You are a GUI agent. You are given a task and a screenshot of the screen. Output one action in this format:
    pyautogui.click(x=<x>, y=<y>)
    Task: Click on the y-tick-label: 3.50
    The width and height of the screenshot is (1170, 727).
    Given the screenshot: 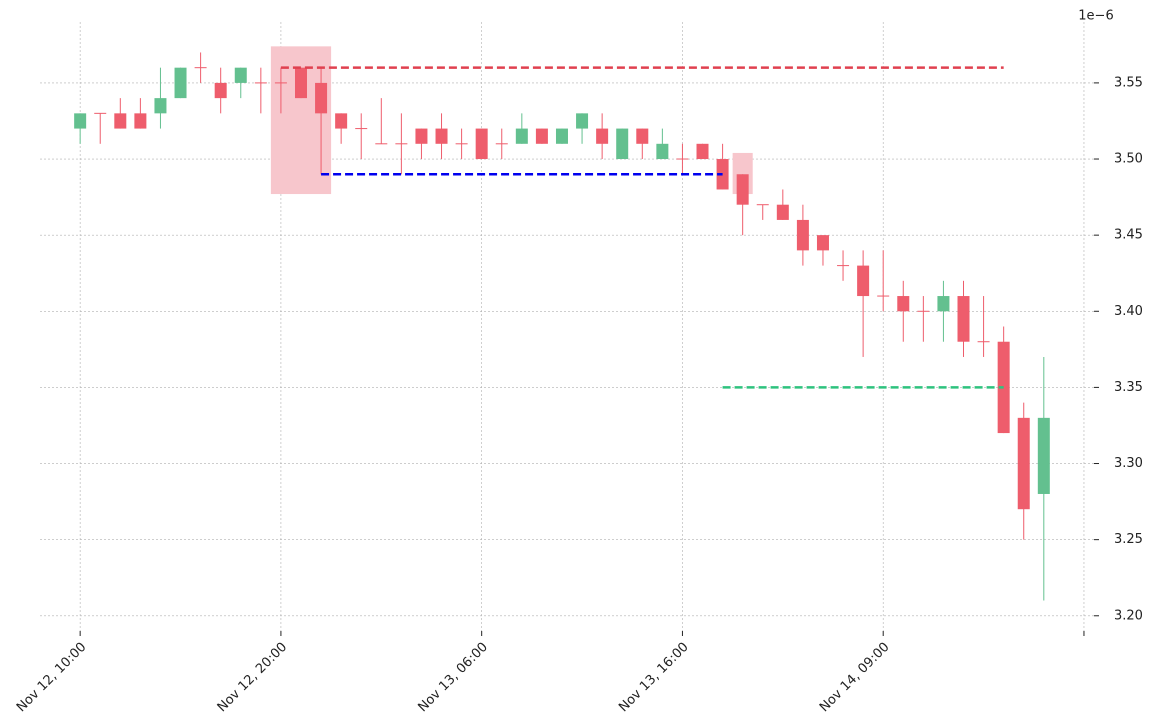 What is the action you would take?
    pyautogui.click(x=1128, y=159)
    